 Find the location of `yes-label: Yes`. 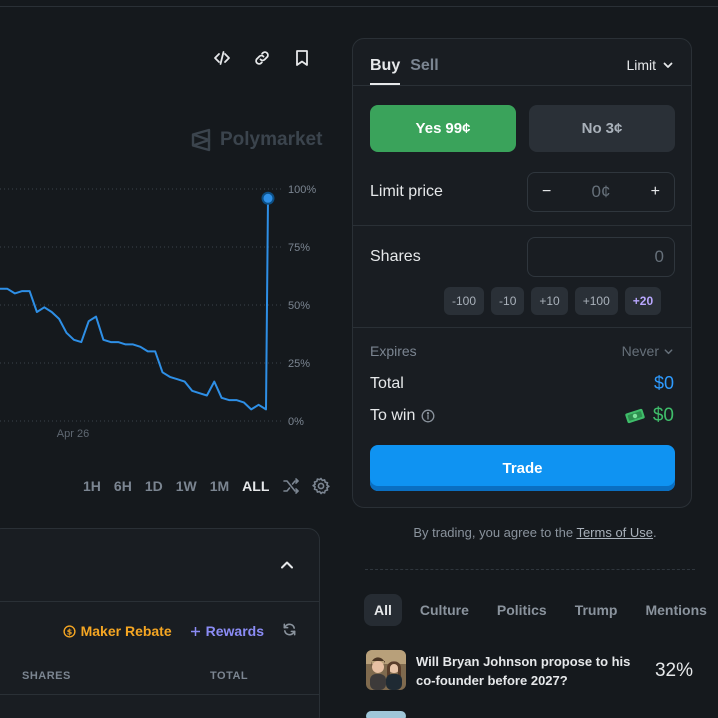

yes-label: Yes is located at coordinates (428, 128).